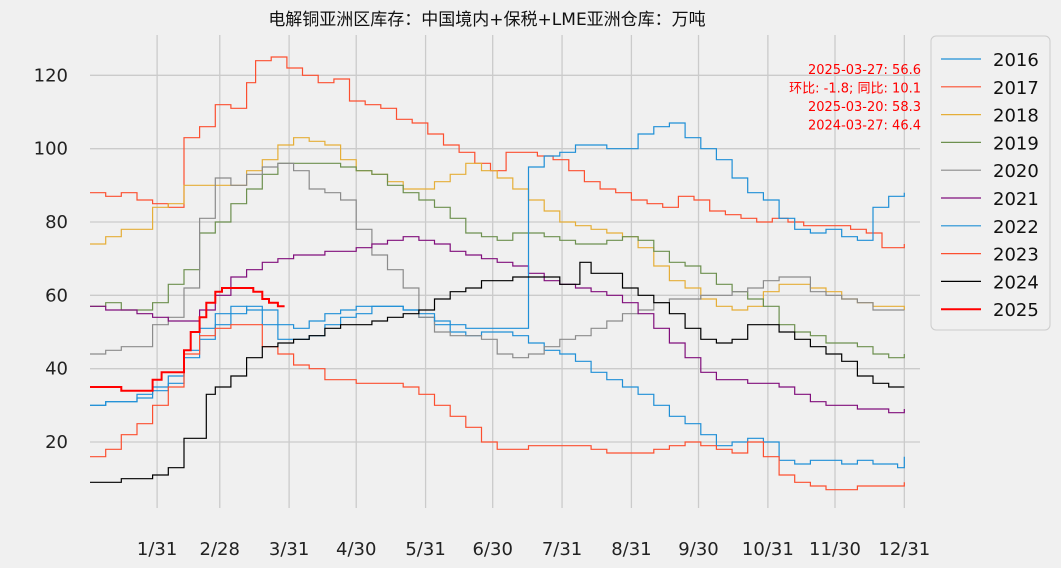 The image size is (1061, 568). What do you see at coordinates (51, 259) in the screenshot?
I see `y-axis: 20 40 60 80 100 120` at bounding box center [51, 259].